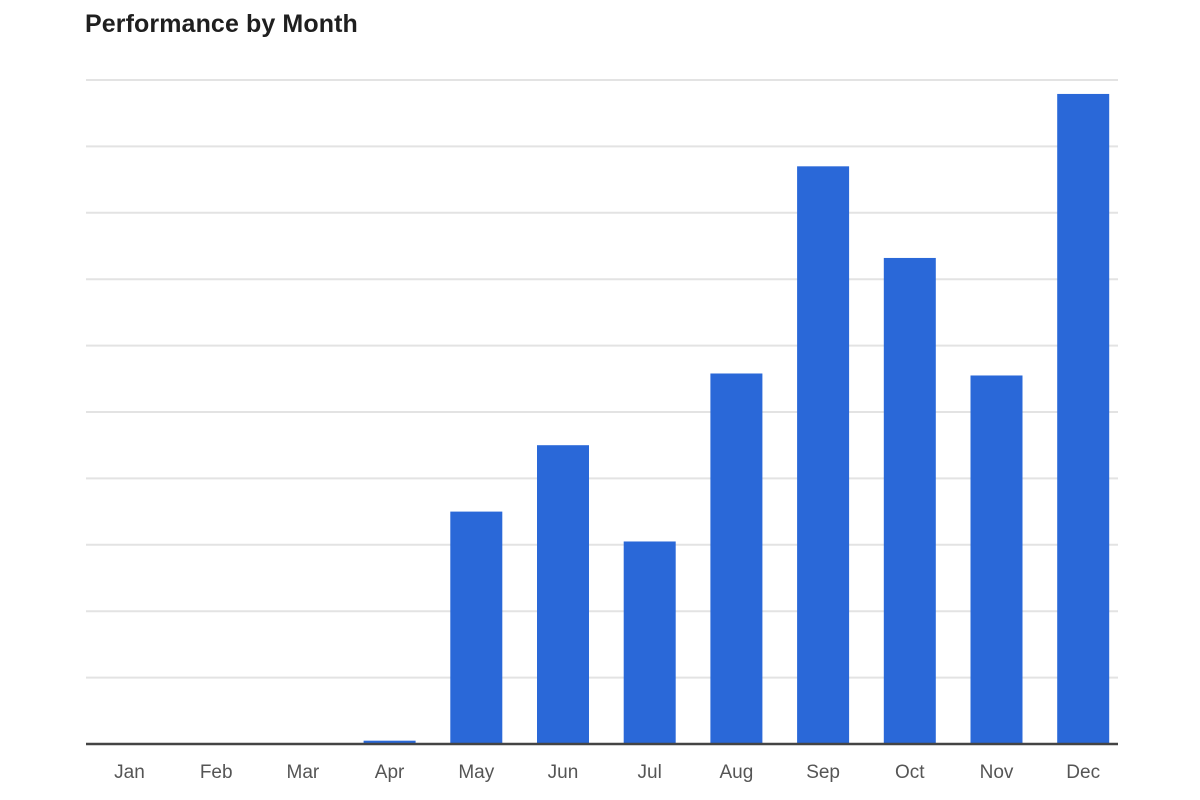  What do you see at coordinates (649, 642) in the screenshot?
I see `bar-jul` at bounding box center [649, 642].